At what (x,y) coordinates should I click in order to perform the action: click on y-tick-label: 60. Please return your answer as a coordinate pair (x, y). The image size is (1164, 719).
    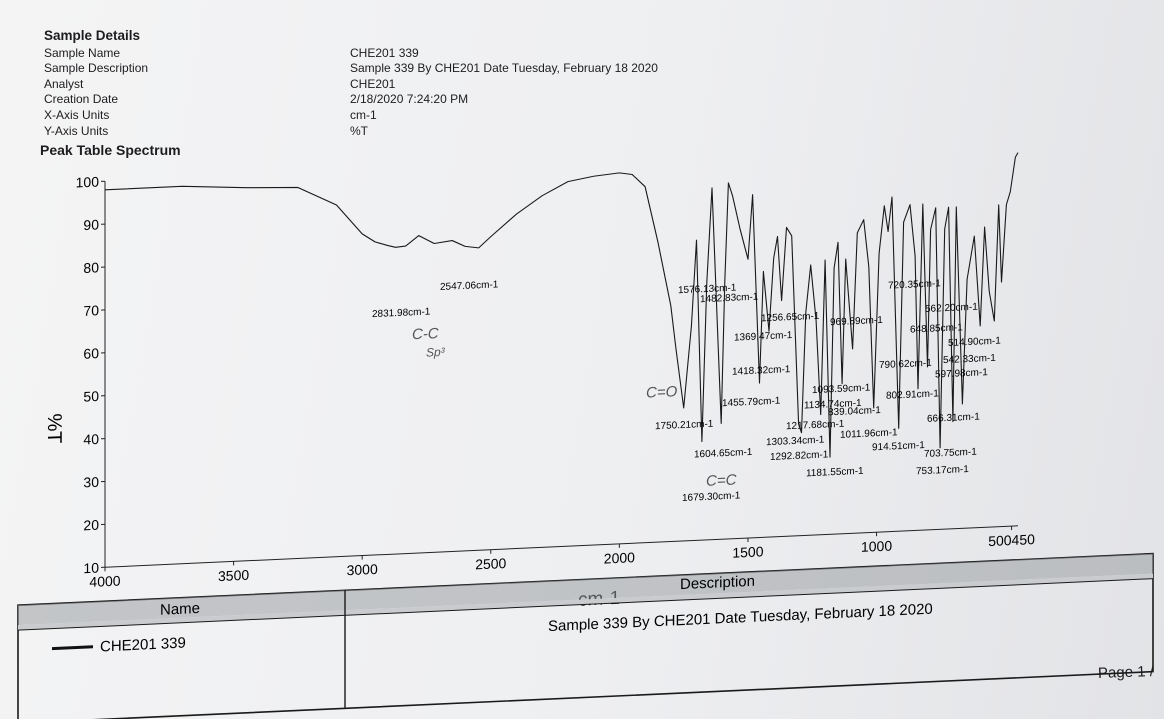
    Looking at the image, I should click on (91, 353).